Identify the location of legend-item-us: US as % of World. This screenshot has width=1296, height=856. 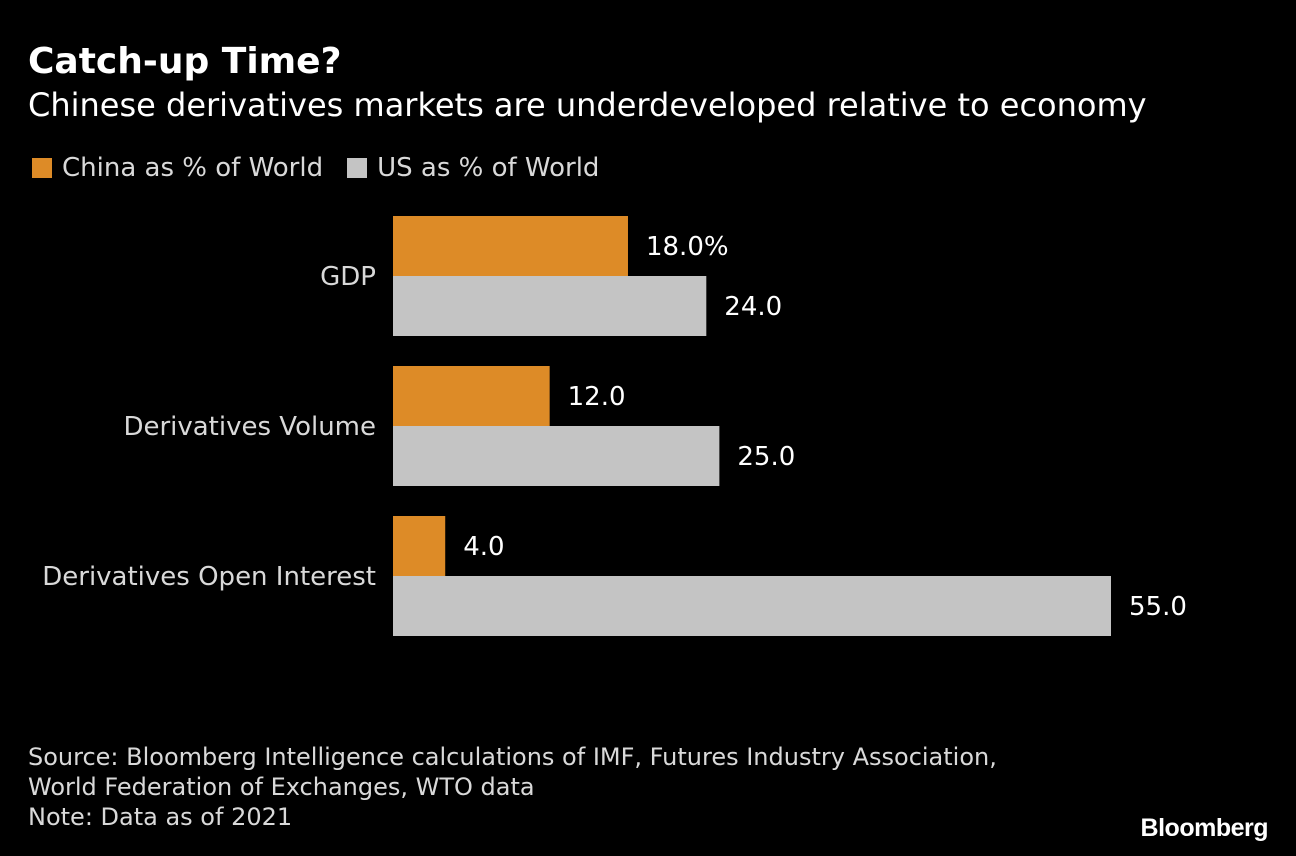
(473, 168).